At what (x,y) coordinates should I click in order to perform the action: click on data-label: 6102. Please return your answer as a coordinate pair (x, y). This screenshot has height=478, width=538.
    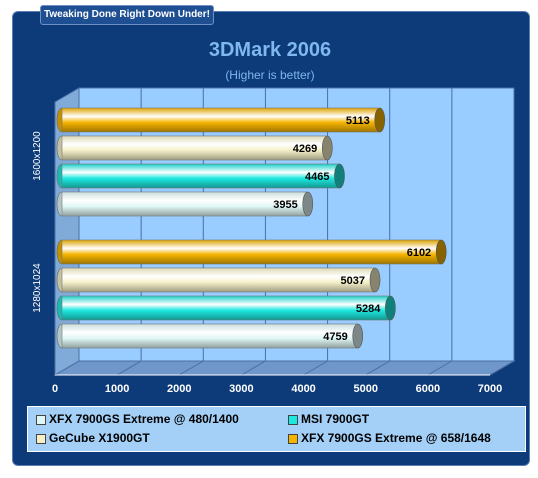
    Looking at the image, I should click on (419, 253).